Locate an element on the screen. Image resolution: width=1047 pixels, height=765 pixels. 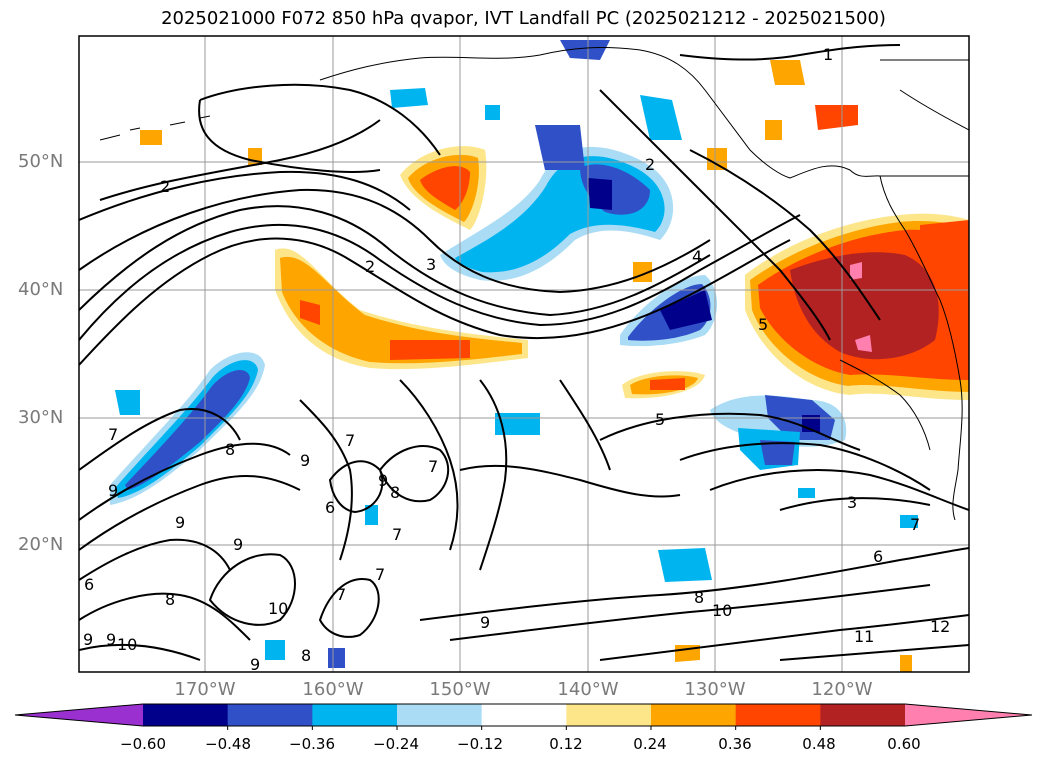
colorbar-tick-label: 0.60 is located at coordinates (904, 744).